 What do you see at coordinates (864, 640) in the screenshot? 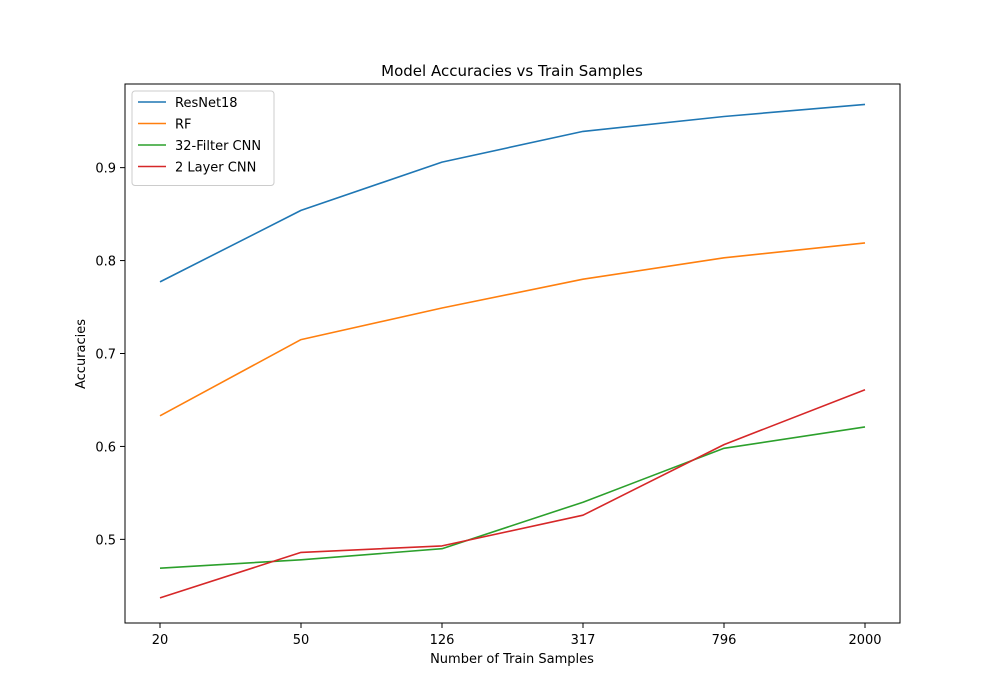
I see `x-tick-label: 2000` at bounding box center [864, 640].